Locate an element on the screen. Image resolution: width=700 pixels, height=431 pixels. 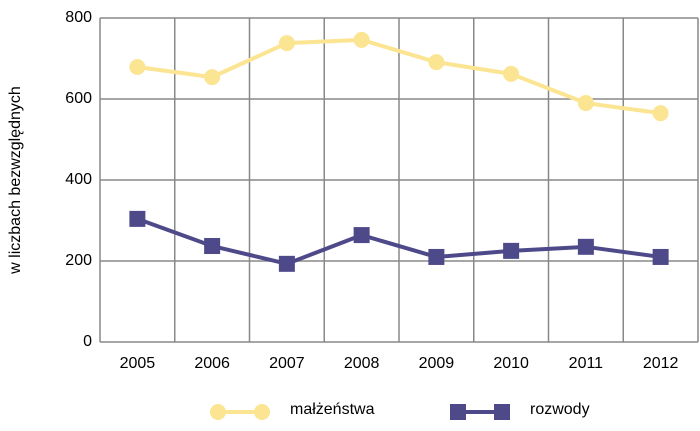
x-tick-label: 2006 is located at coordinates (212, 363).